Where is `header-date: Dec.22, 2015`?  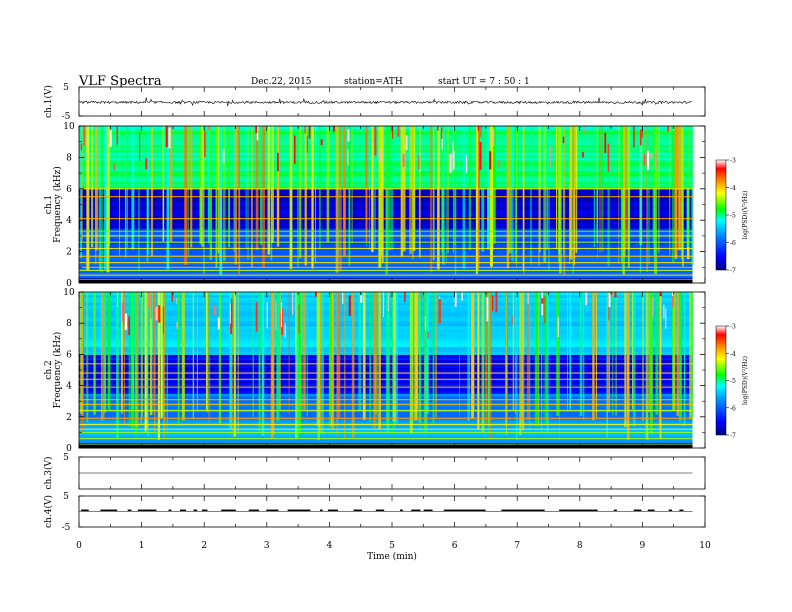 header-date: Dec.22, 2015 is located at coordinates (281, 82).